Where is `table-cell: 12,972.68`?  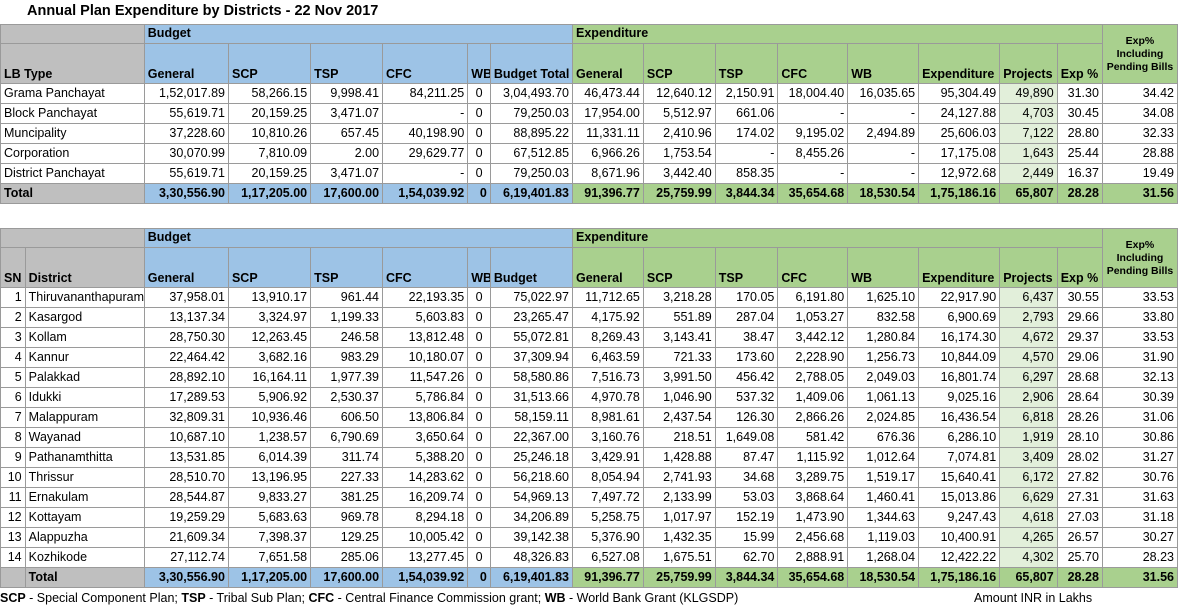
table-cell: 12,972.68 is located at coordinates (959, 173).